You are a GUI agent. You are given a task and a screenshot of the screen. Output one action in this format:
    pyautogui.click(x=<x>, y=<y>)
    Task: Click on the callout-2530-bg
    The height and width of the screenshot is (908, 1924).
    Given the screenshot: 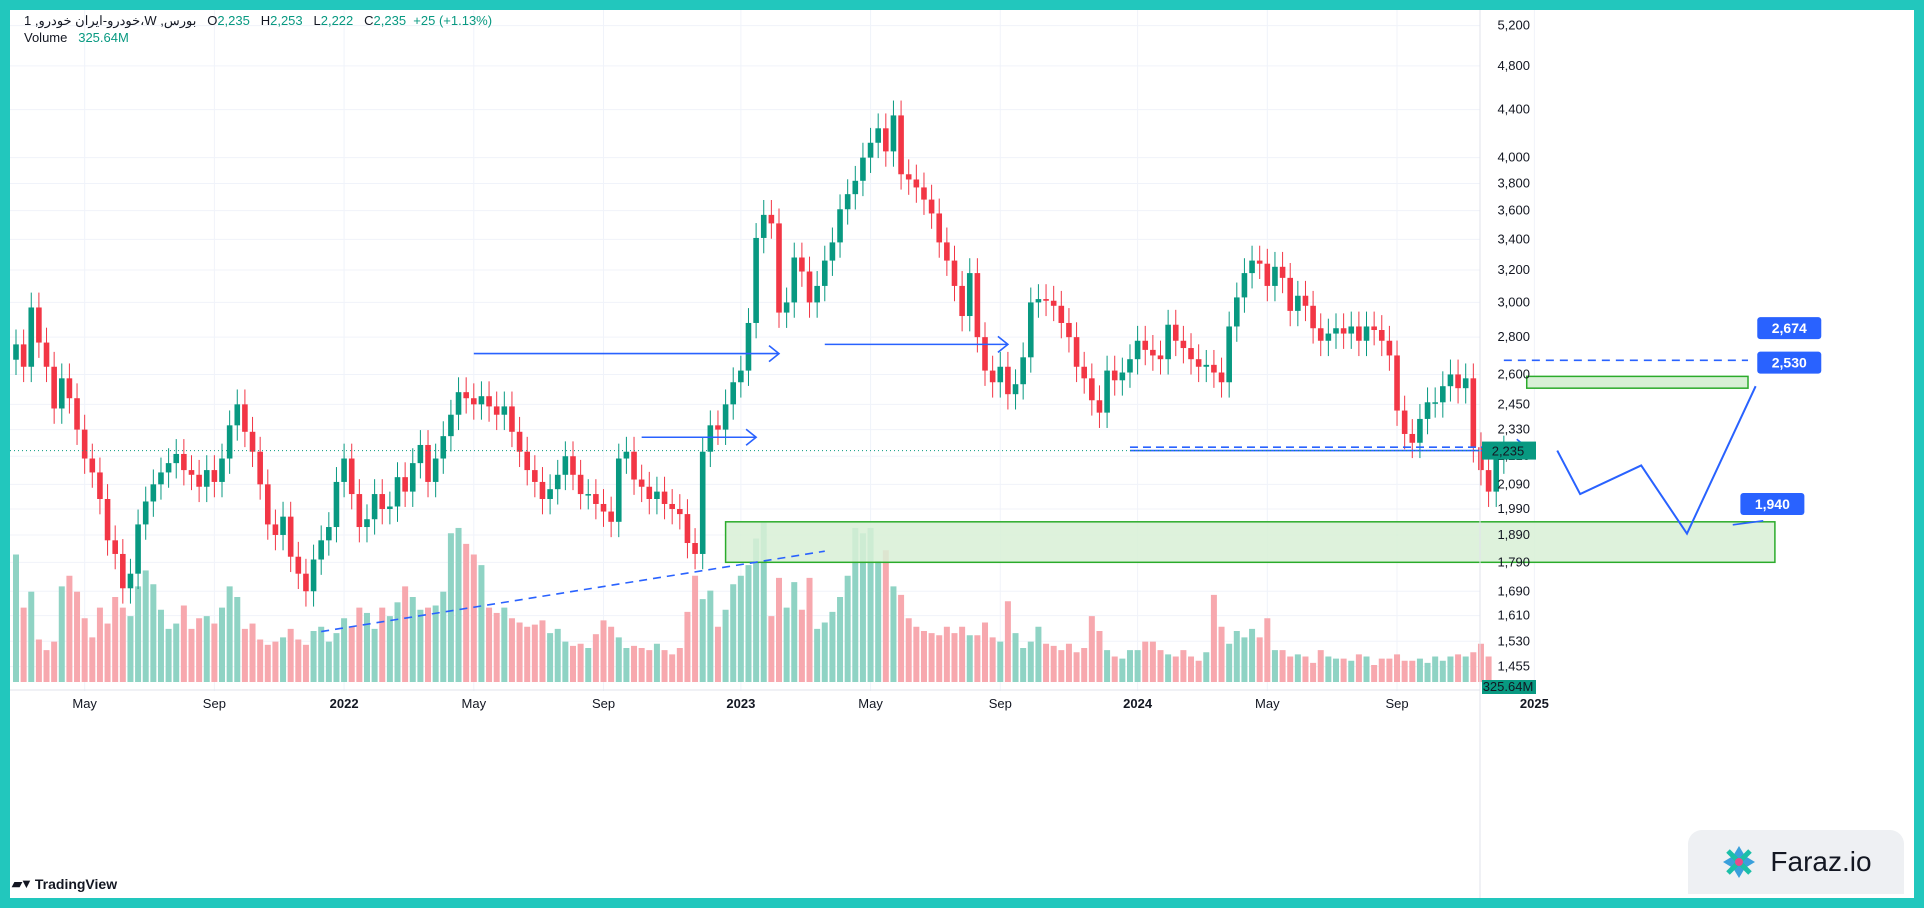 What is the action you would take?
    pyautogui.click(x=1789, y=362)
    